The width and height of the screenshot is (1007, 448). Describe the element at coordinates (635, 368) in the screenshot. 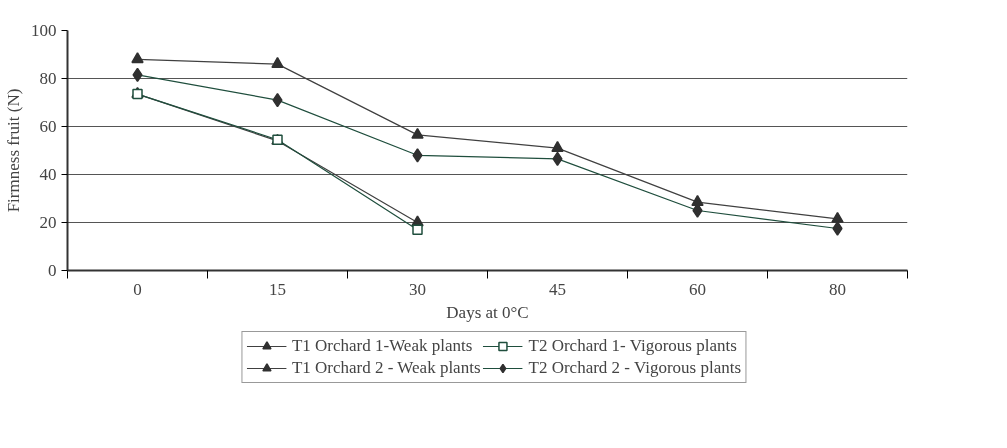

I see `legend-label: T2 Orchard 2 - Vigorous plants` at that location.